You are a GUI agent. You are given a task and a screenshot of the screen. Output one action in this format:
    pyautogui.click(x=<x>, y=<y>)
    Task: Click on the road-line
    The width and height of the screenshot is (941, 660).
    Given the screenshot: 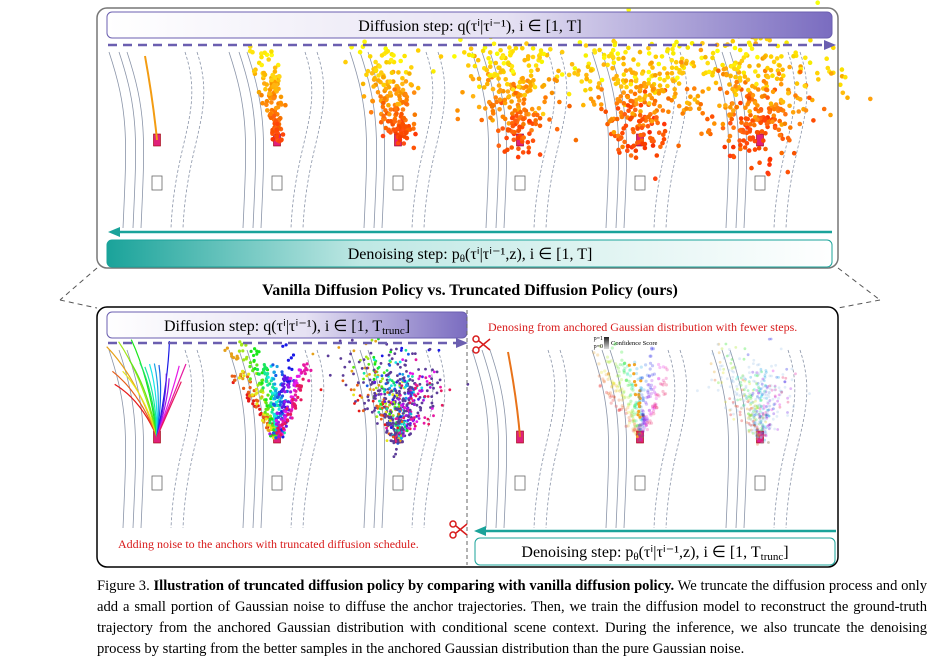 What is the action you would take?
    pyautogui.click(x=247, y=439)
    